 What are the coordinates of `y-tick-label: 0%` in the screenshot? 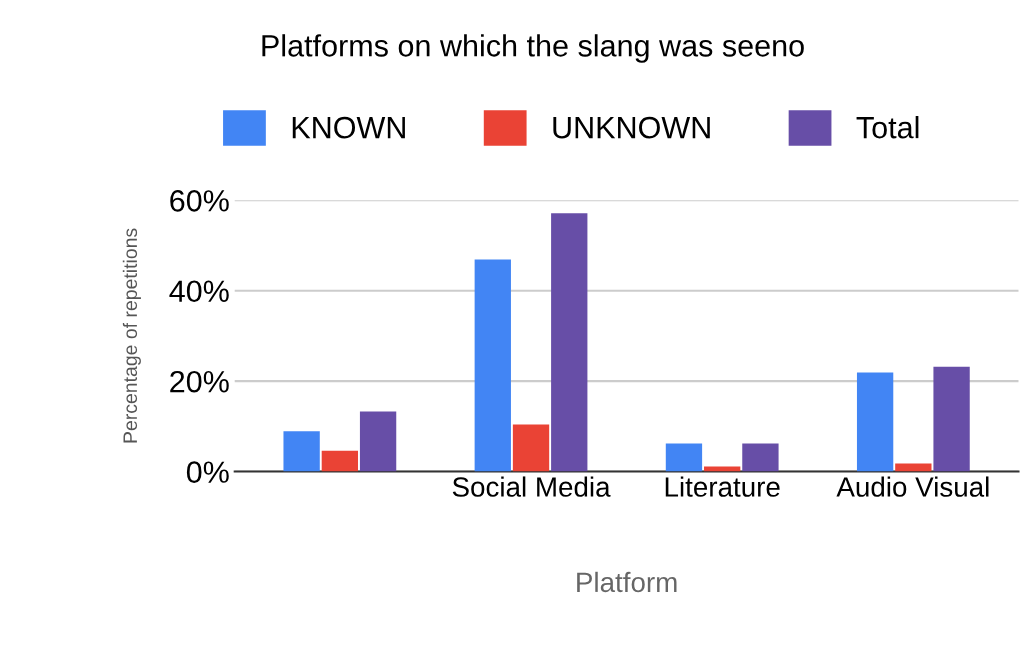 It's located at (207, 472).